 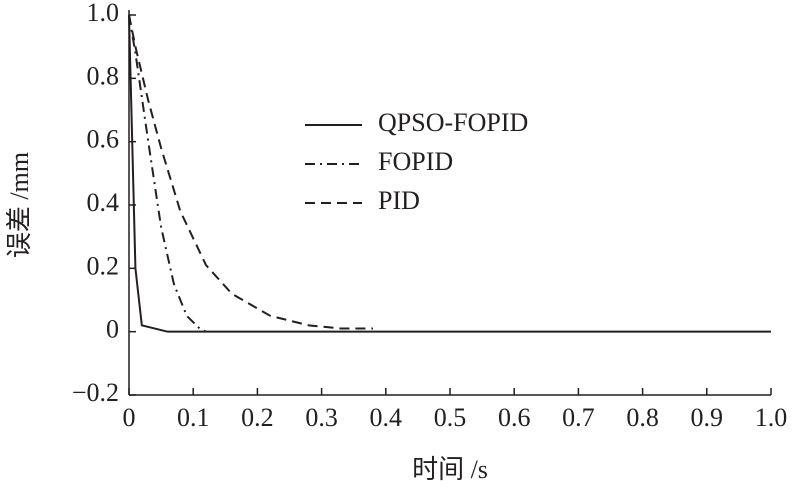 What do you see at coordinates (771, 417) in the screenshot?
I see `x-tick-label: 1.0` at bounding box center [771, 417].